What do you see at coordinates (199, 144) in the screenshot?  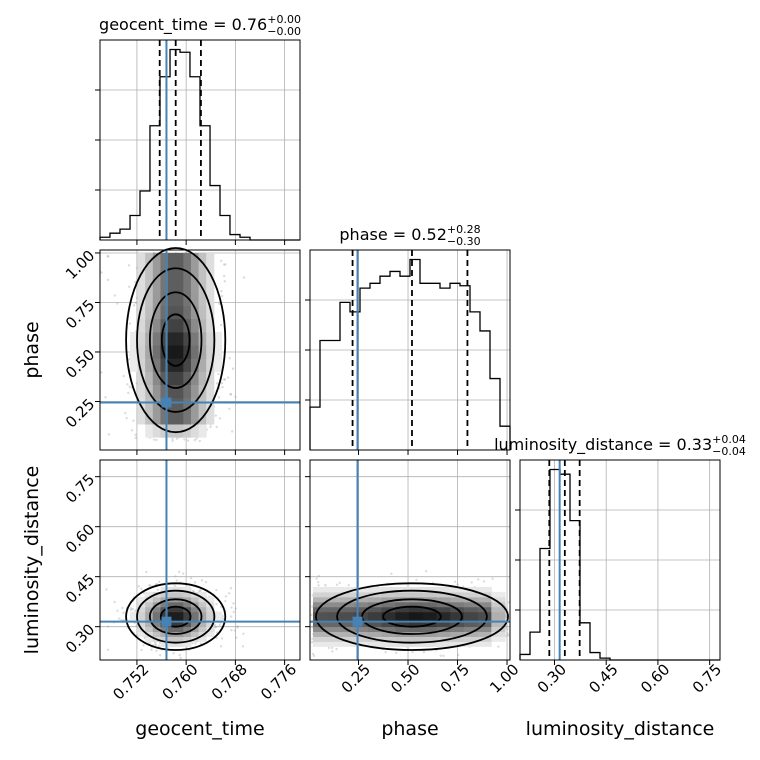 I see `histogram-geocent_time` at bounding box center [199, 144].